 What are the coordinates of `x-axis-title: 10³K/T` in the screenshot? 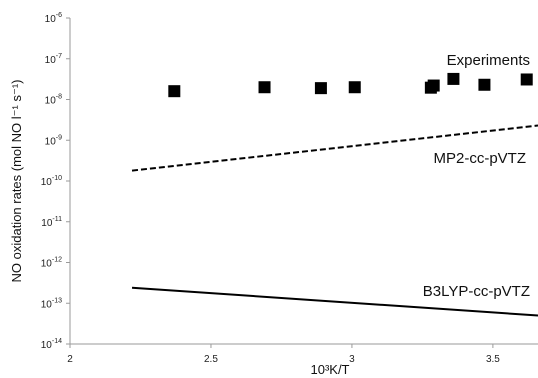 It's located at (329, 369).